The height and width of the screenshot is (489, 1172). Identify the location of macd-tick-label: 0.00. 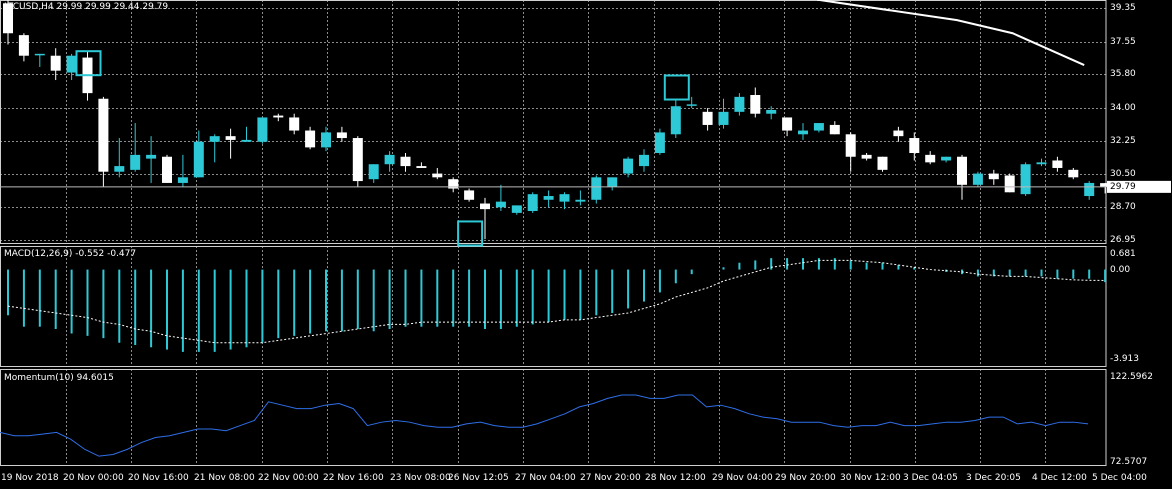
(1120, 269).